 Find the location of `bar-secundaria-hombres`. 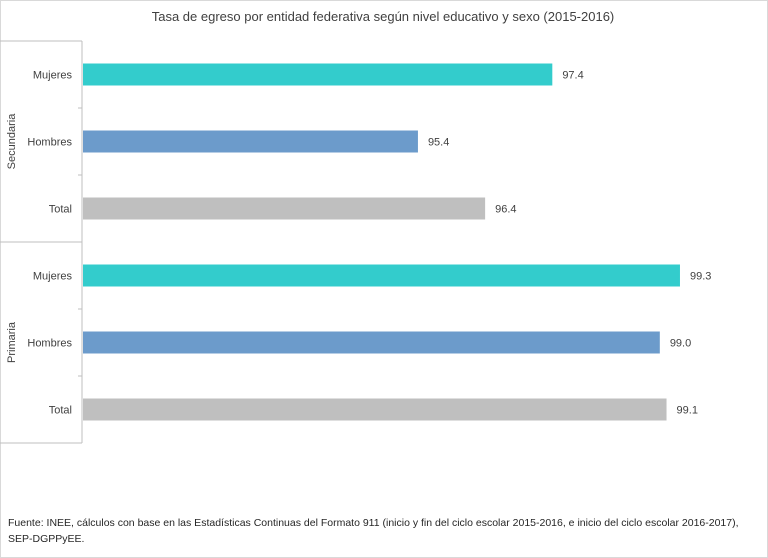

bar-secundaria-hombres is located at coordinates (250, 141).